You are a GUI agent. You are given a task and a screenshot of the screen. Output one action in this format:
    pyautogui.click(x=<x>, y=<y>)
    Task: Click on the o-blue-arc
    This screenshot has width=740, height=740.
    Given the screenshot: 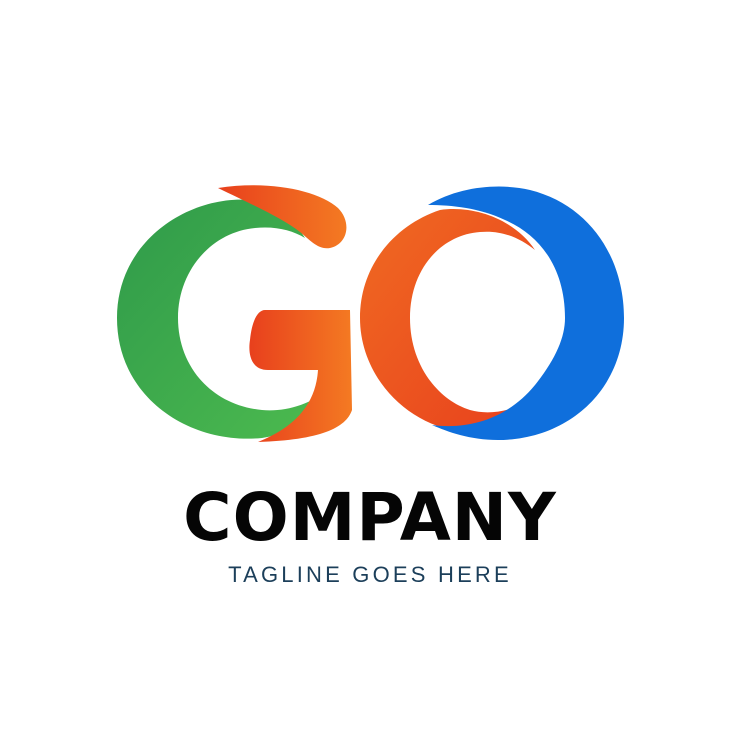 What is the action you would take?
    pyautogui.click(x=526, y=313)
    